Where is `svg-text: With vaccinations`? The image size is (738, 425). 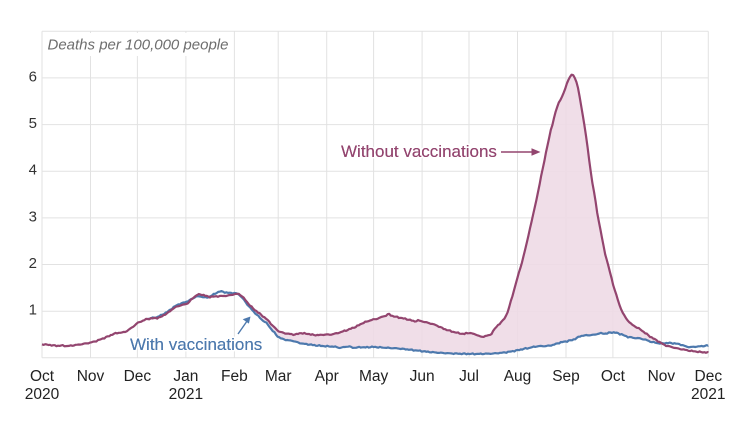 svg-text: With vaccinations is located at coordinates (196, 344).